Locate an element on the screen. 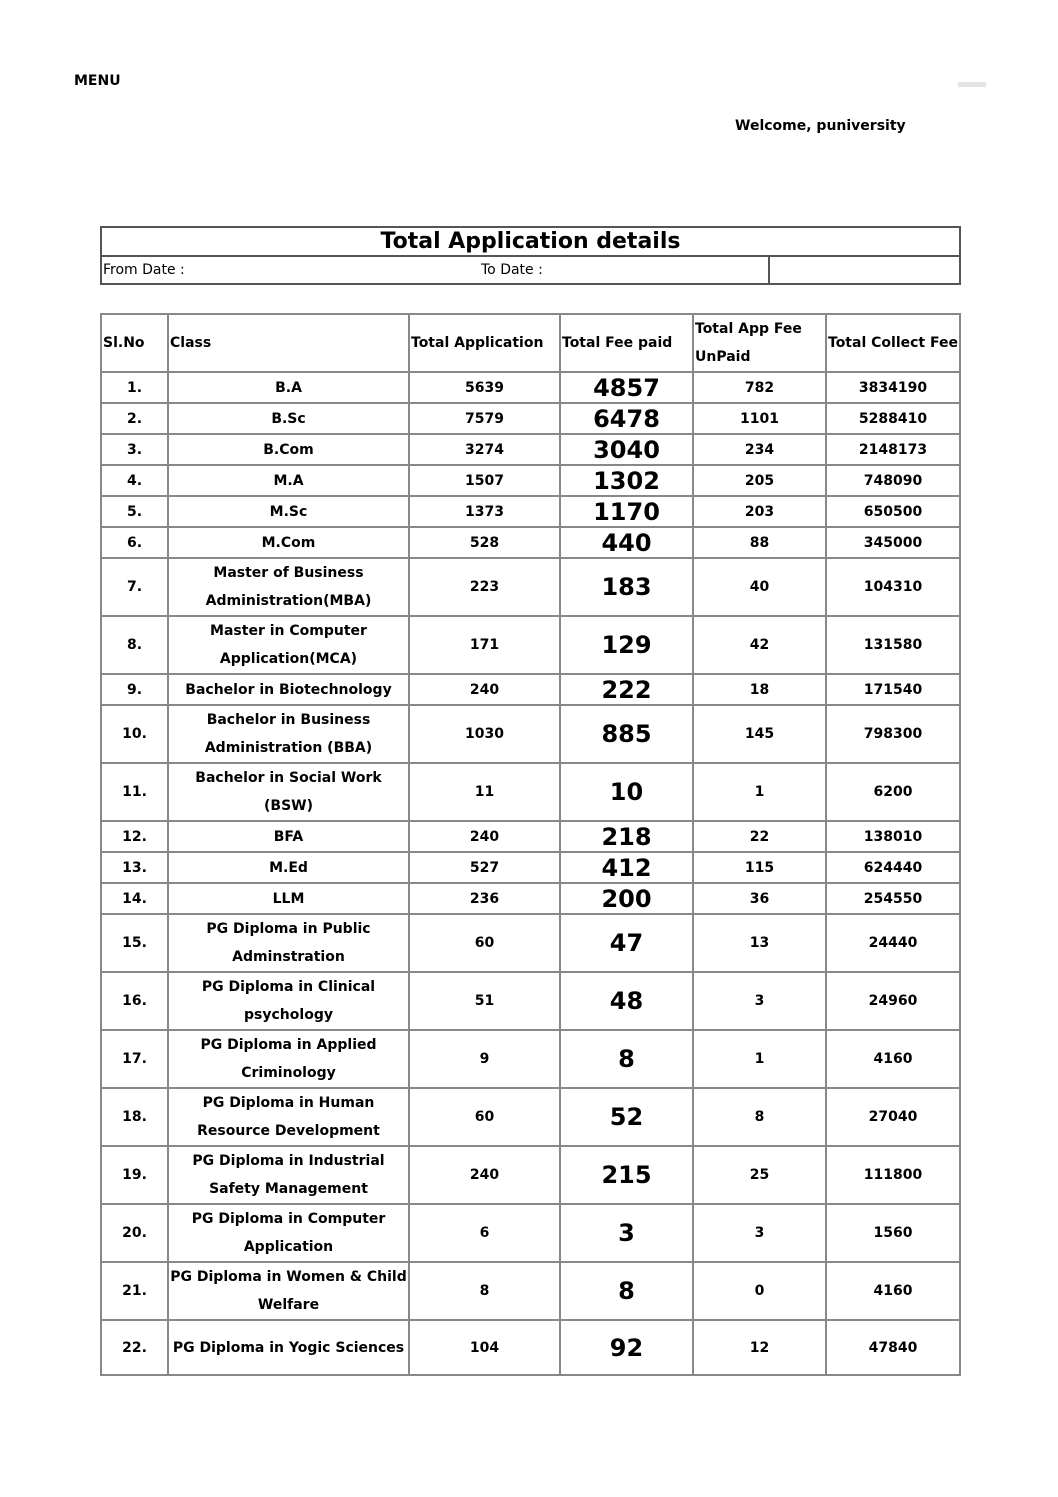  to-date-label: To Date : is located at coordinates (512, 270).